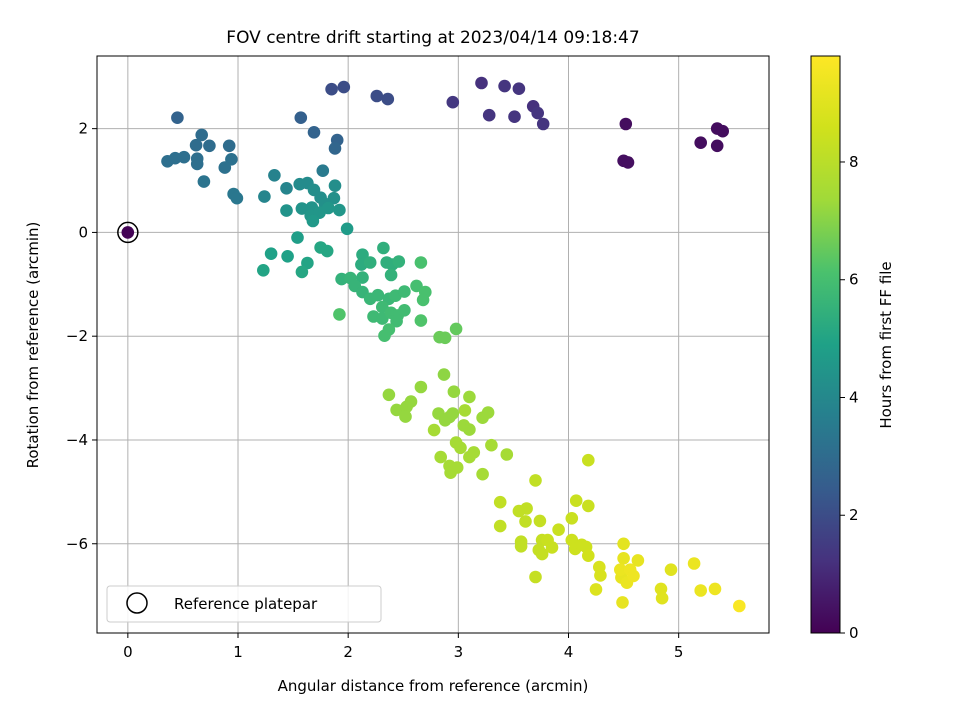  What do you see at coordinates (854, 633) in the screenshot?
I see `colorbar-tick-label: 0` at bounding box center [854, 633].